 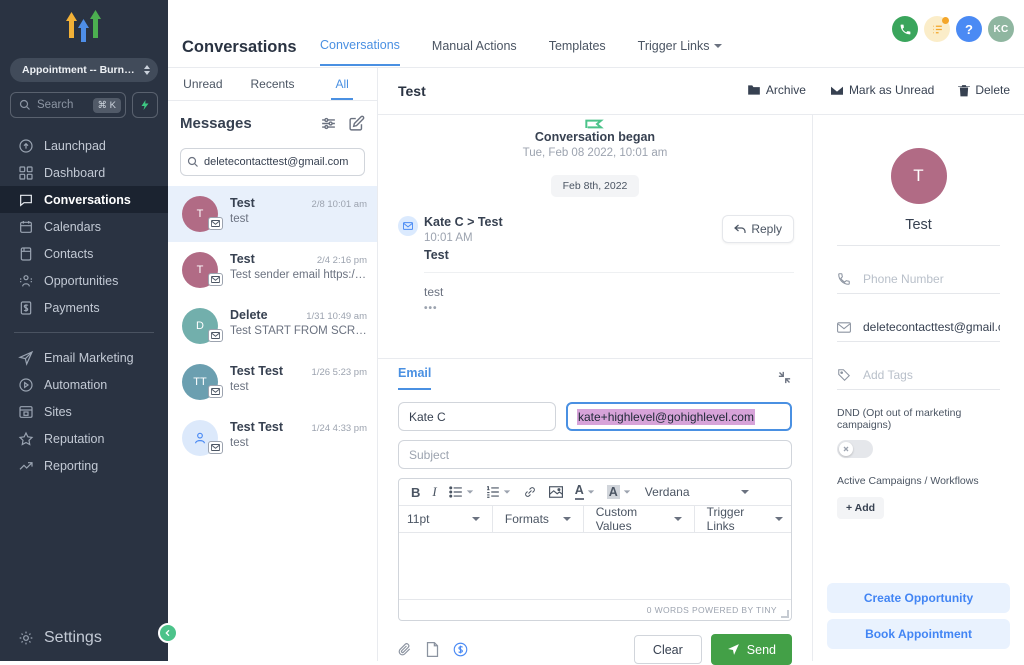 What do you see at coordinates (26, 412) in the screenshot?
I see `sites-icon` at bounding box center [26, 412].